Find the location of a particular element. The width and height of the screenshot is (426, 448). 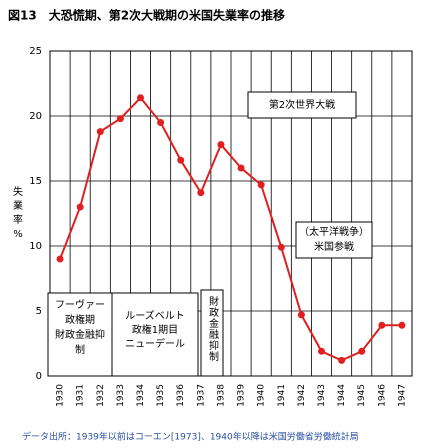

annotation-text: 制 is located at coordinates (80, 349).